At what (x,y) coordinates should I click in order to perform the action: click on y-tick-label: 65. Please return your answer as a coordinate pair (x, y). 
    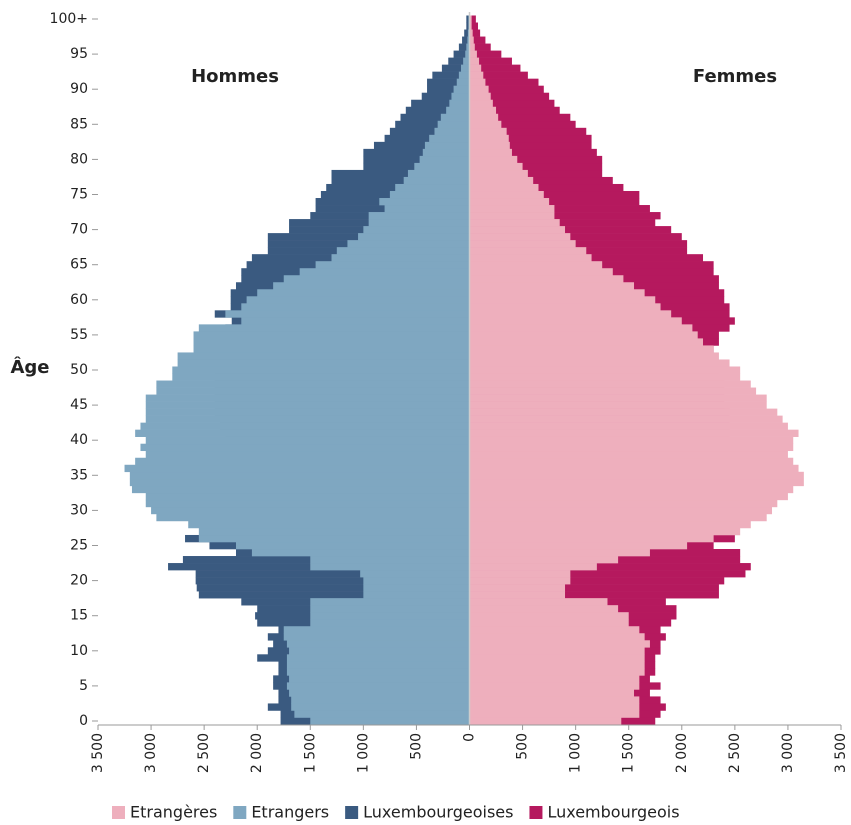
    Looking at the image, I should click on (79, 265).